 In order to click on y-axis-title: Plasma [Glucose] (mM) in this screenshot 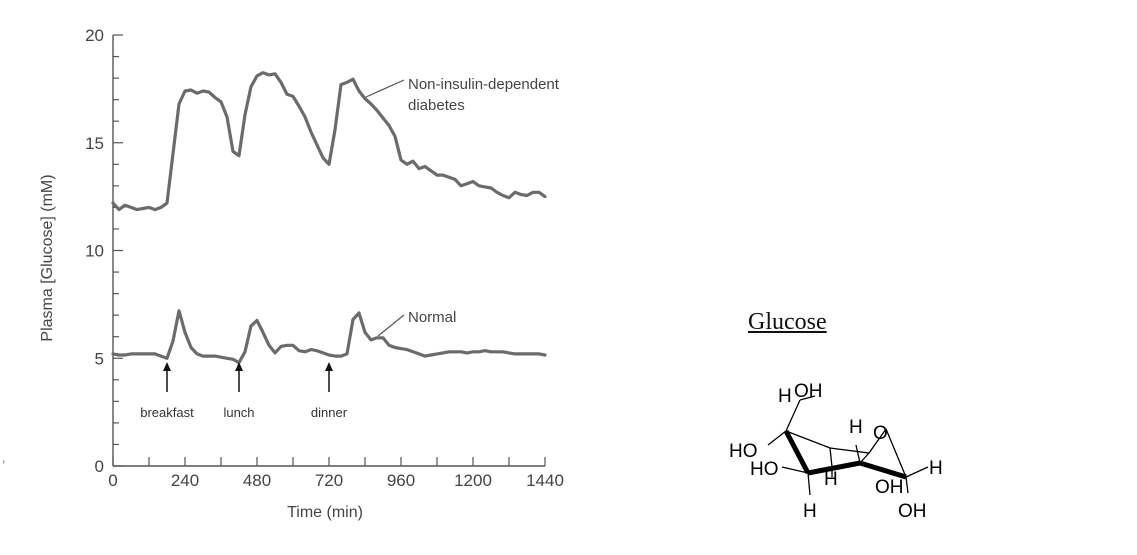, I will do `click(47, 257)`.